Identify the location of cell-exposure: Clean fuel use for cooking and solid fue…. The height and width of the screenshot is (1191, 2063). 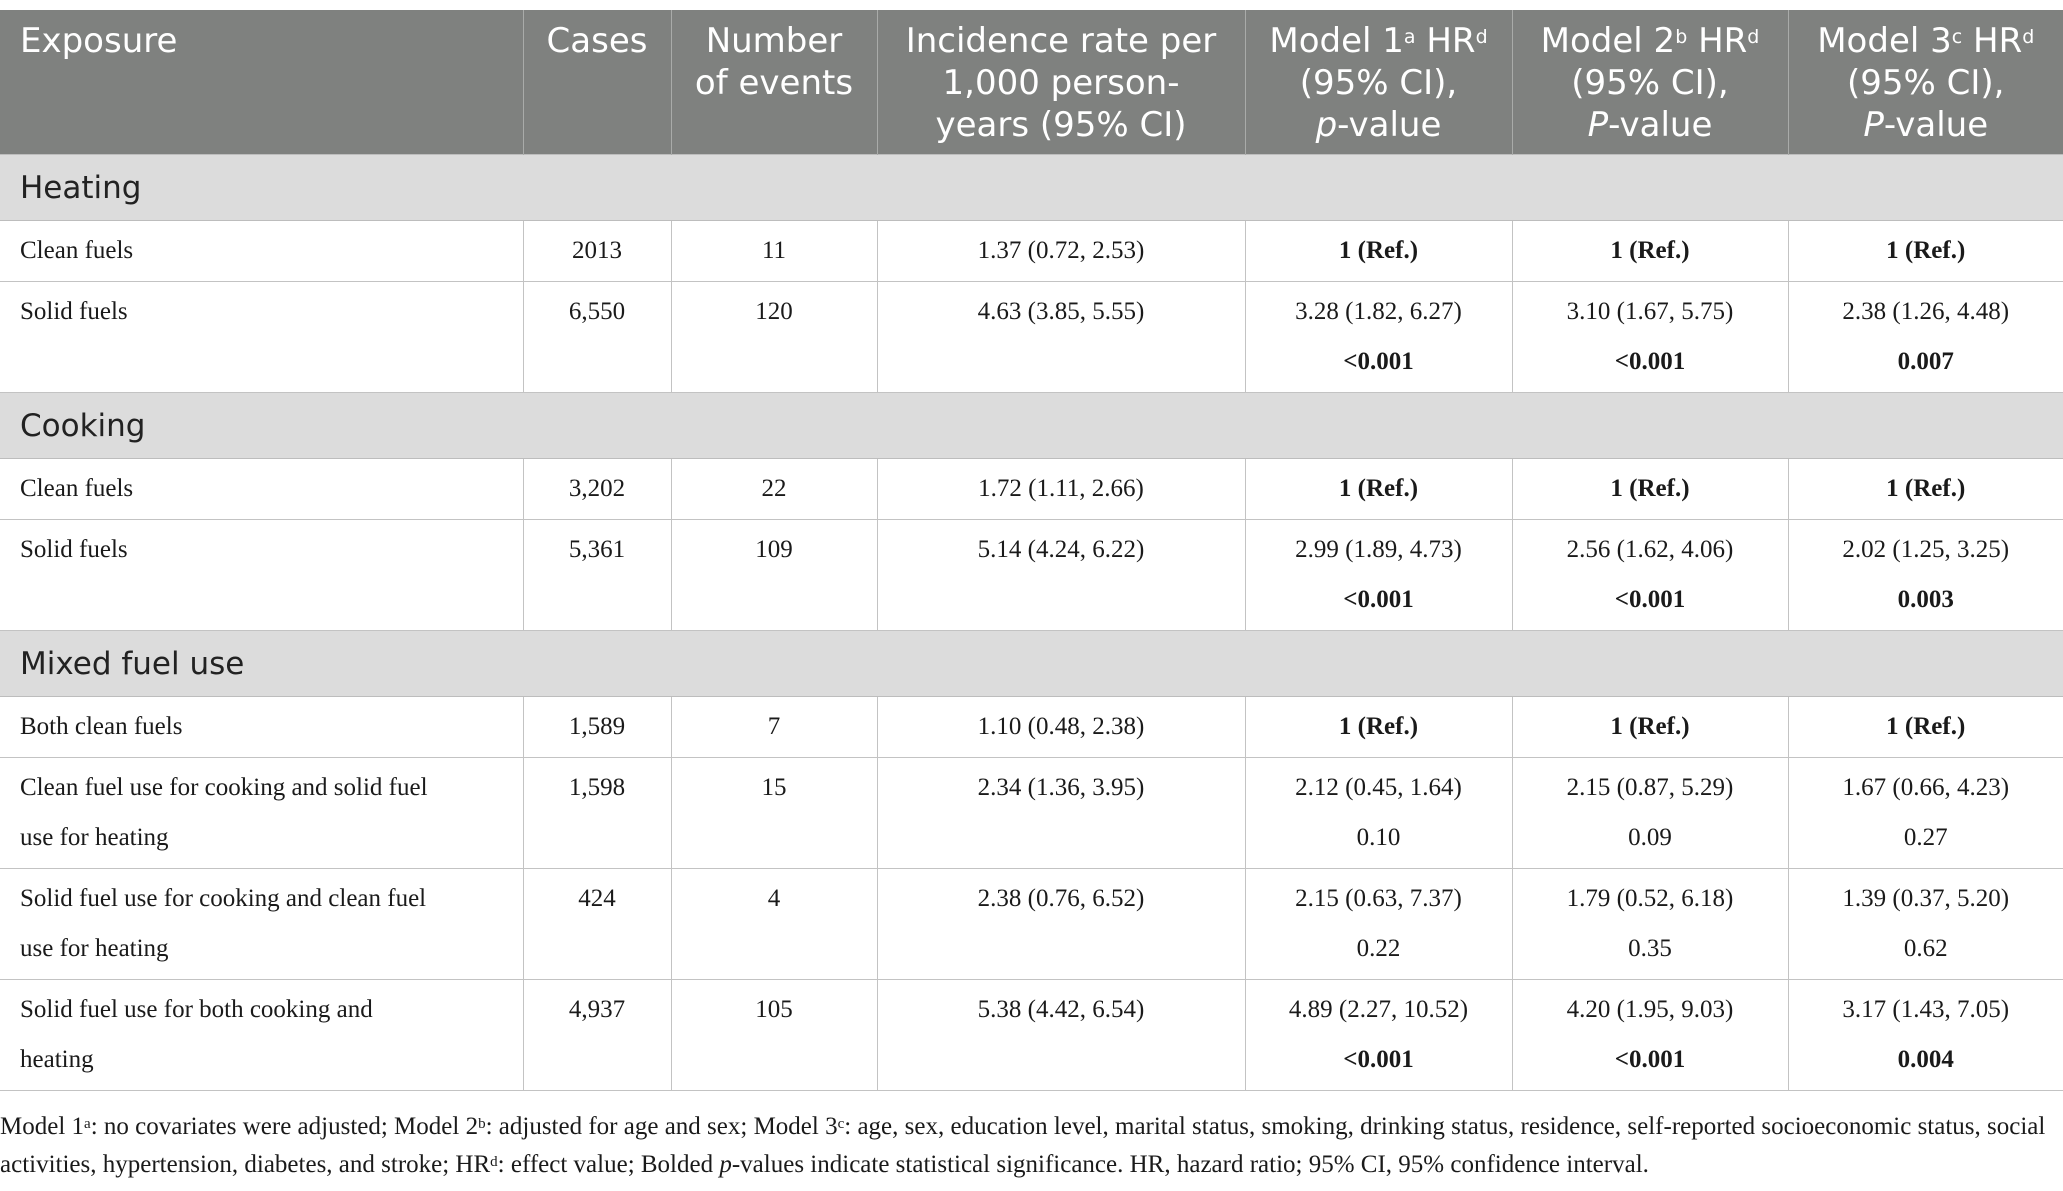
(261, 813).